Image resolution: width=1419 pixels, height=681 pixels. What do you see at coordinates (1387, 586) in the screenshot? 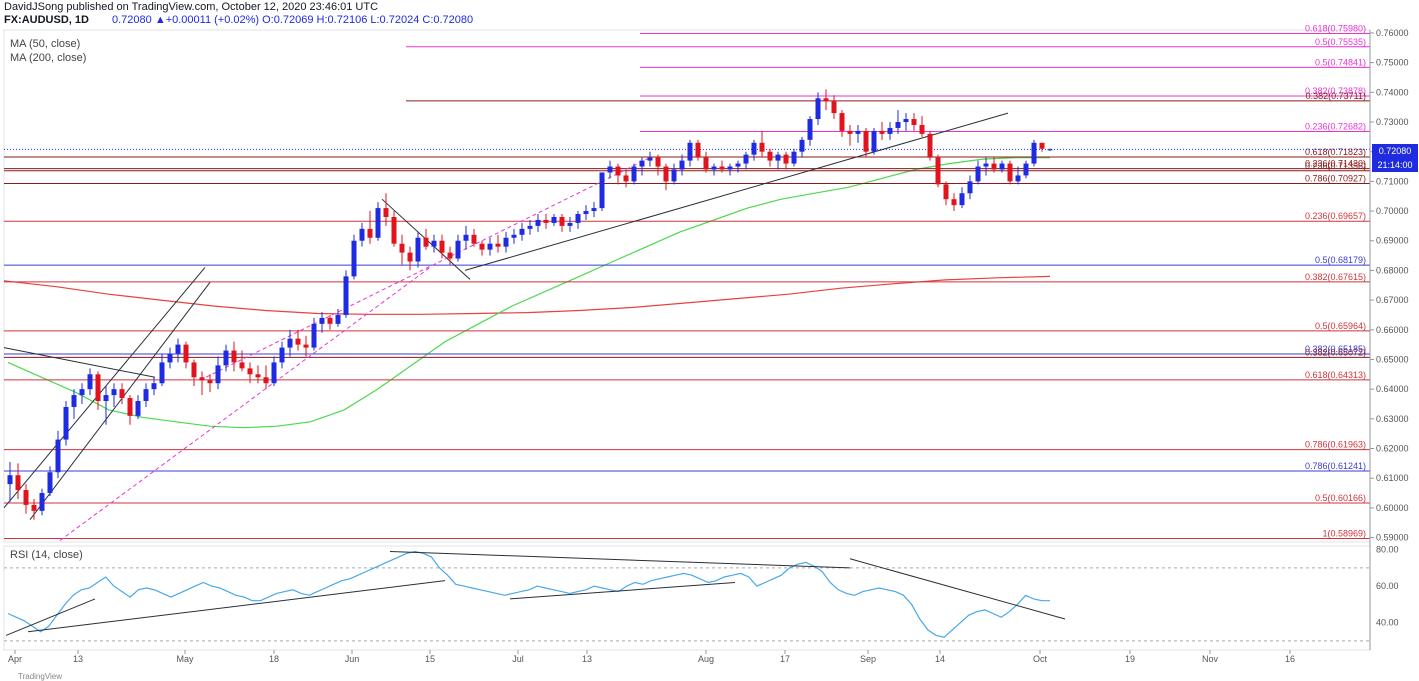
I see `rsi-tick-label: 60.00` at bounding box center [1387, 586].